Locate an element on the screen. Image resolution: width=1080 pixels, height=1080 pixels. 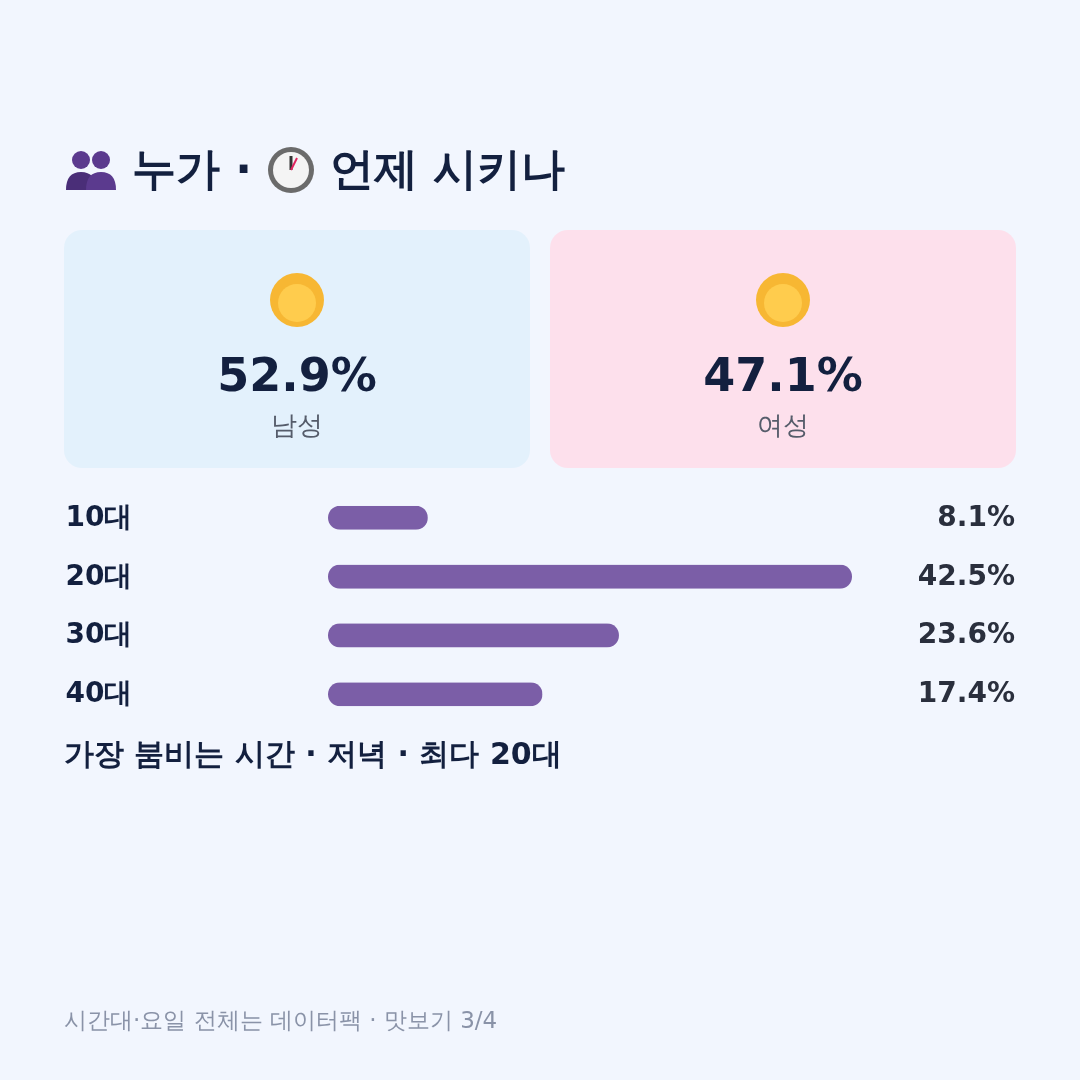
category-label: 여성 is located at coordinates (783, 425).